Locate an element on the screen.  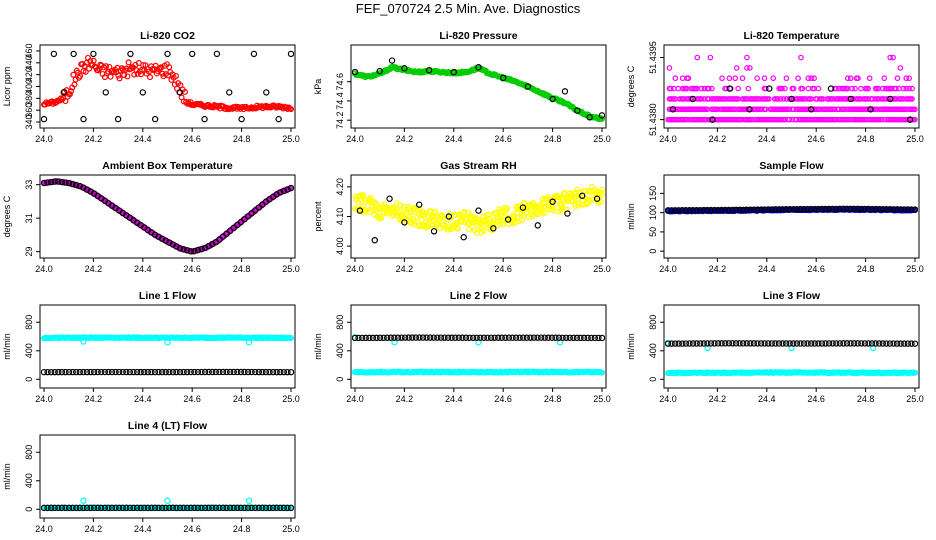
outlier-point is located at coordinates (83, 341).